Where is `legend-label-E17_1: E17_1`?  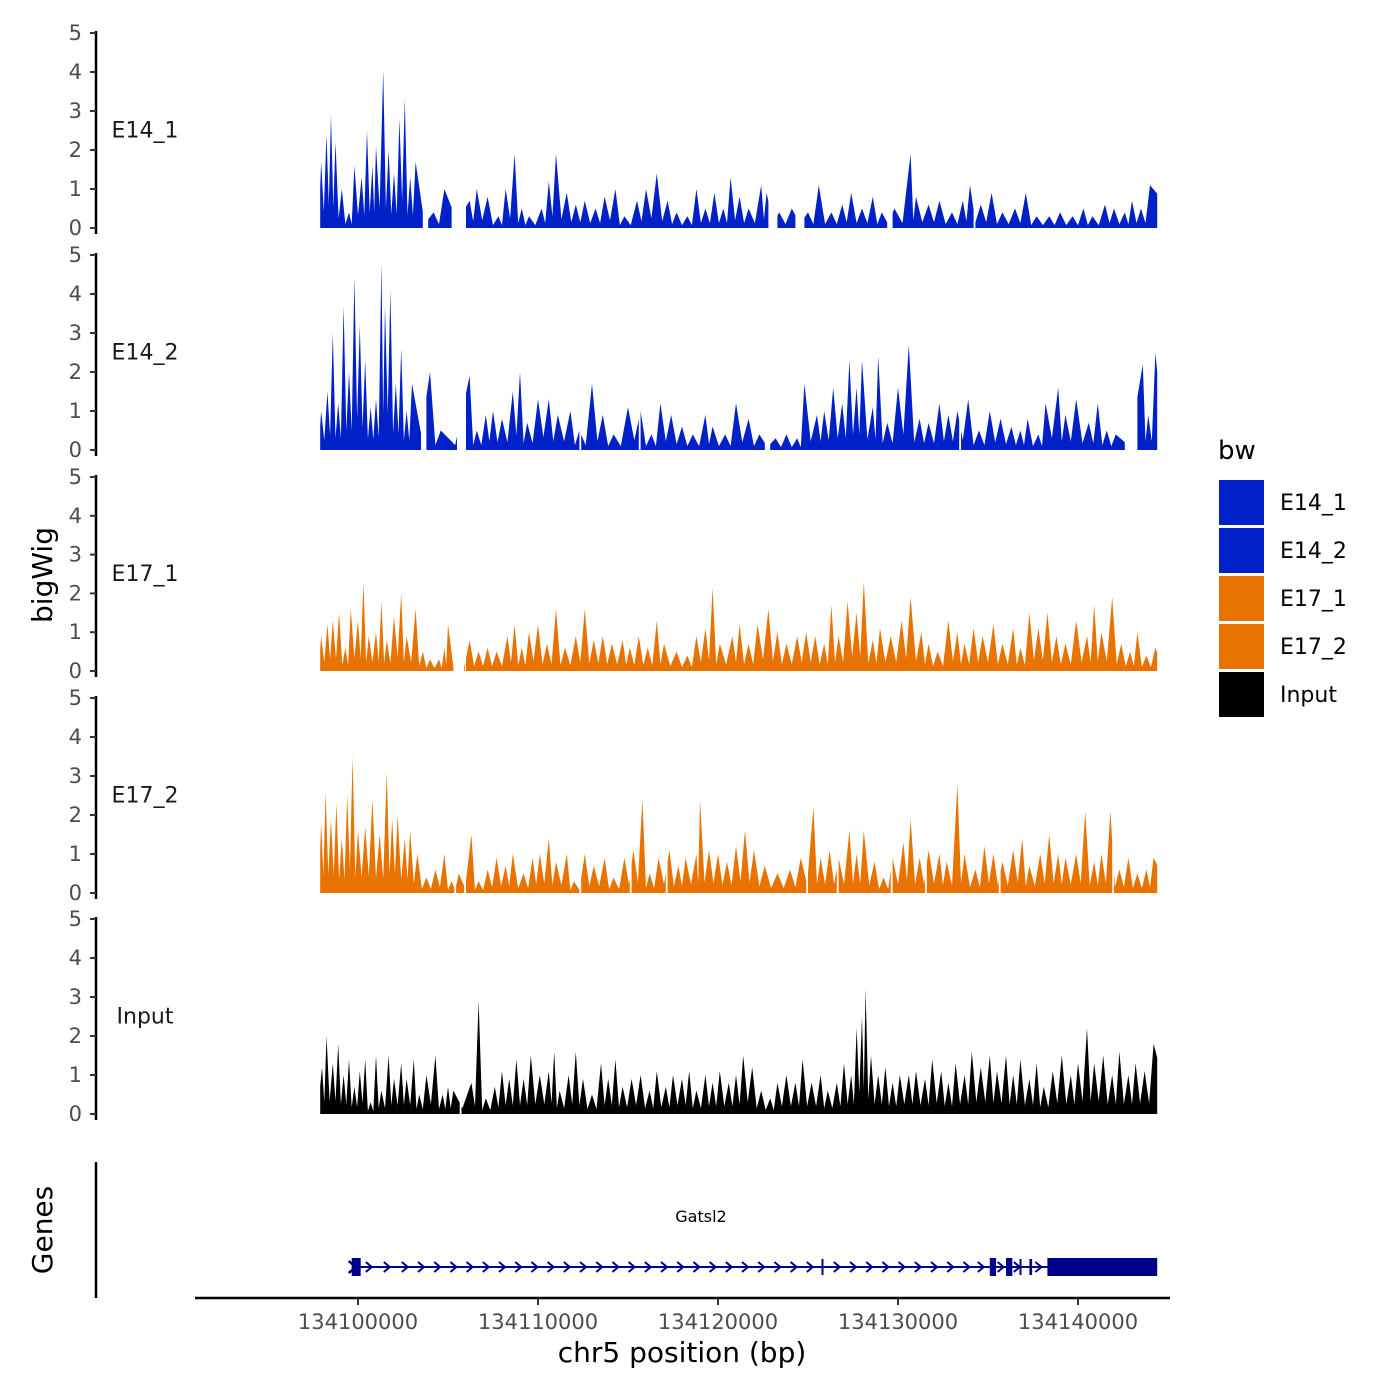
legend-label-E17_1: E17_1 is located at coordinates (1313, 599).